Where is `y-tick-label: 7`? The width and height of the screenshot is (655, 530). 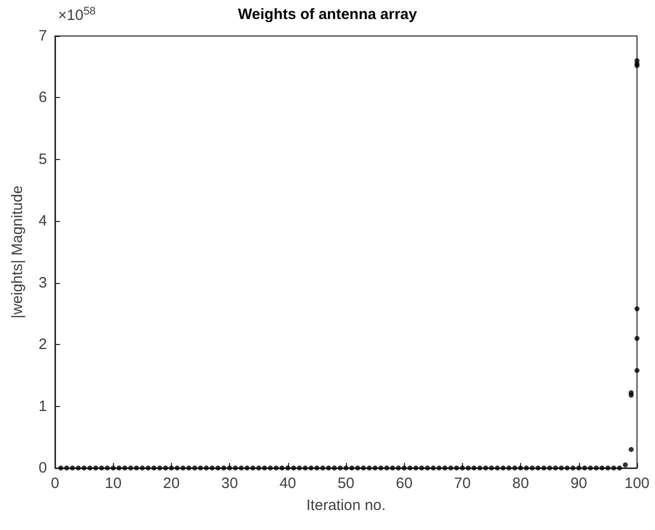
y-tick-label: 7 is located at coordinates (42, 36).